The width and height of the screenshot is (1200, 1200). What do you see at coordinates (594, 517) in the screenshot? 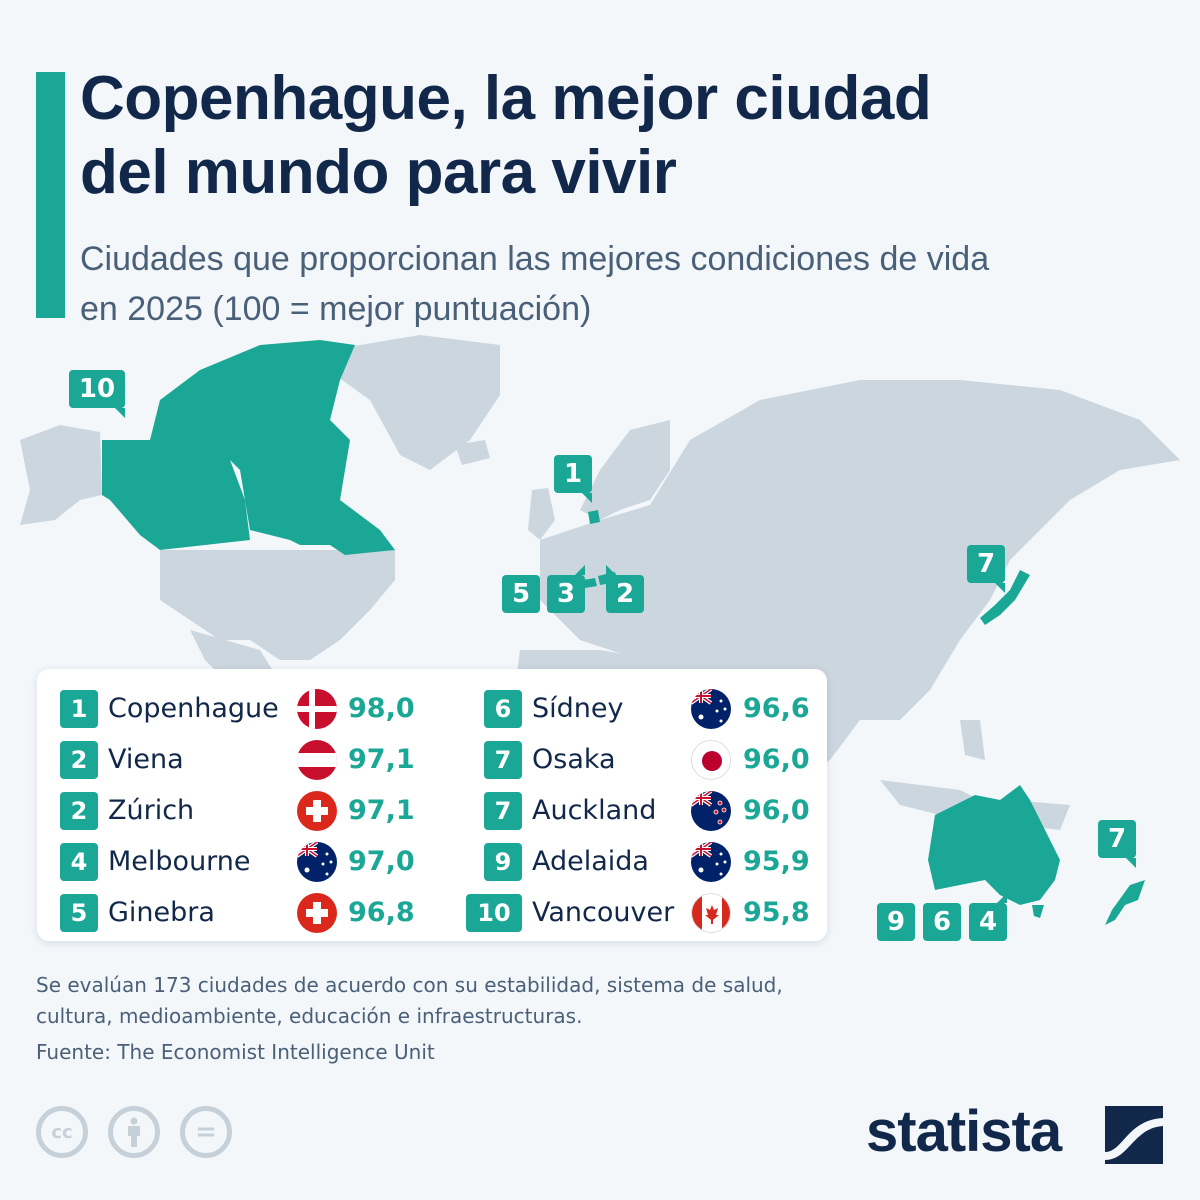
I see `denmark-shape` at bounding box center [594, 517].